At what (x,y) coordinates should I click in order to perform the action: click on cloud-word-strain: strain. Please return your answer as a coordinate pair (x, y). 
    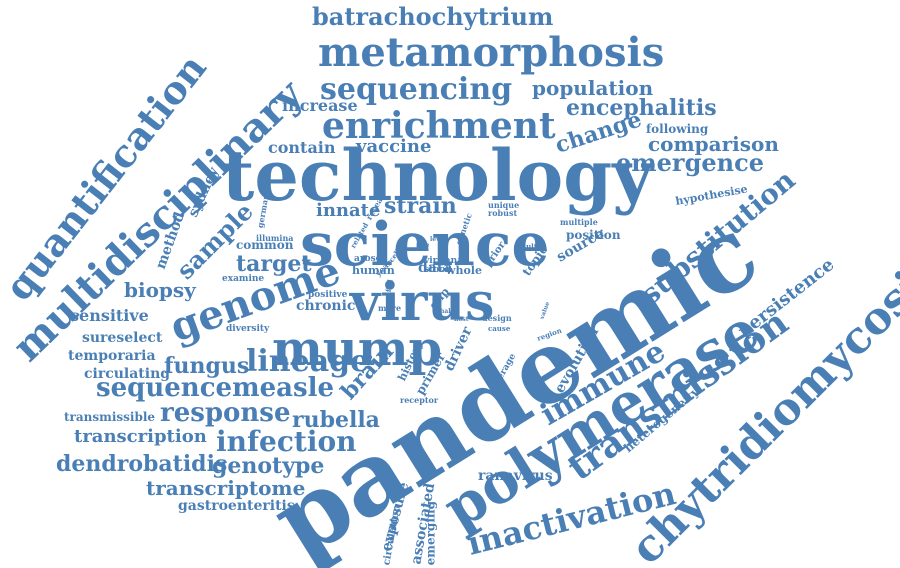
    Looking at the image, I should click on (420, 205).